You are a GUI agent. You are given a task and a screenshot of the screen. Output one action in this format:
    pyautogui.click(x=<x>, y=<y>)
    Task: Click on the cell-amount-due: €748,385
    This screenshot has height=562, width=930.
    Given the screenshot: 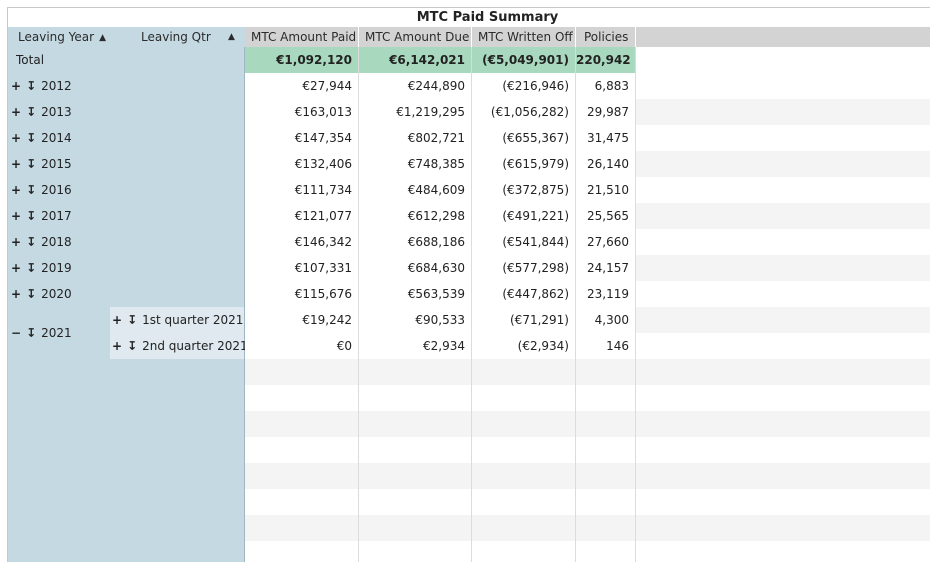 What is the action you would take?
    pyautogui.click(x=436, y=164)
    